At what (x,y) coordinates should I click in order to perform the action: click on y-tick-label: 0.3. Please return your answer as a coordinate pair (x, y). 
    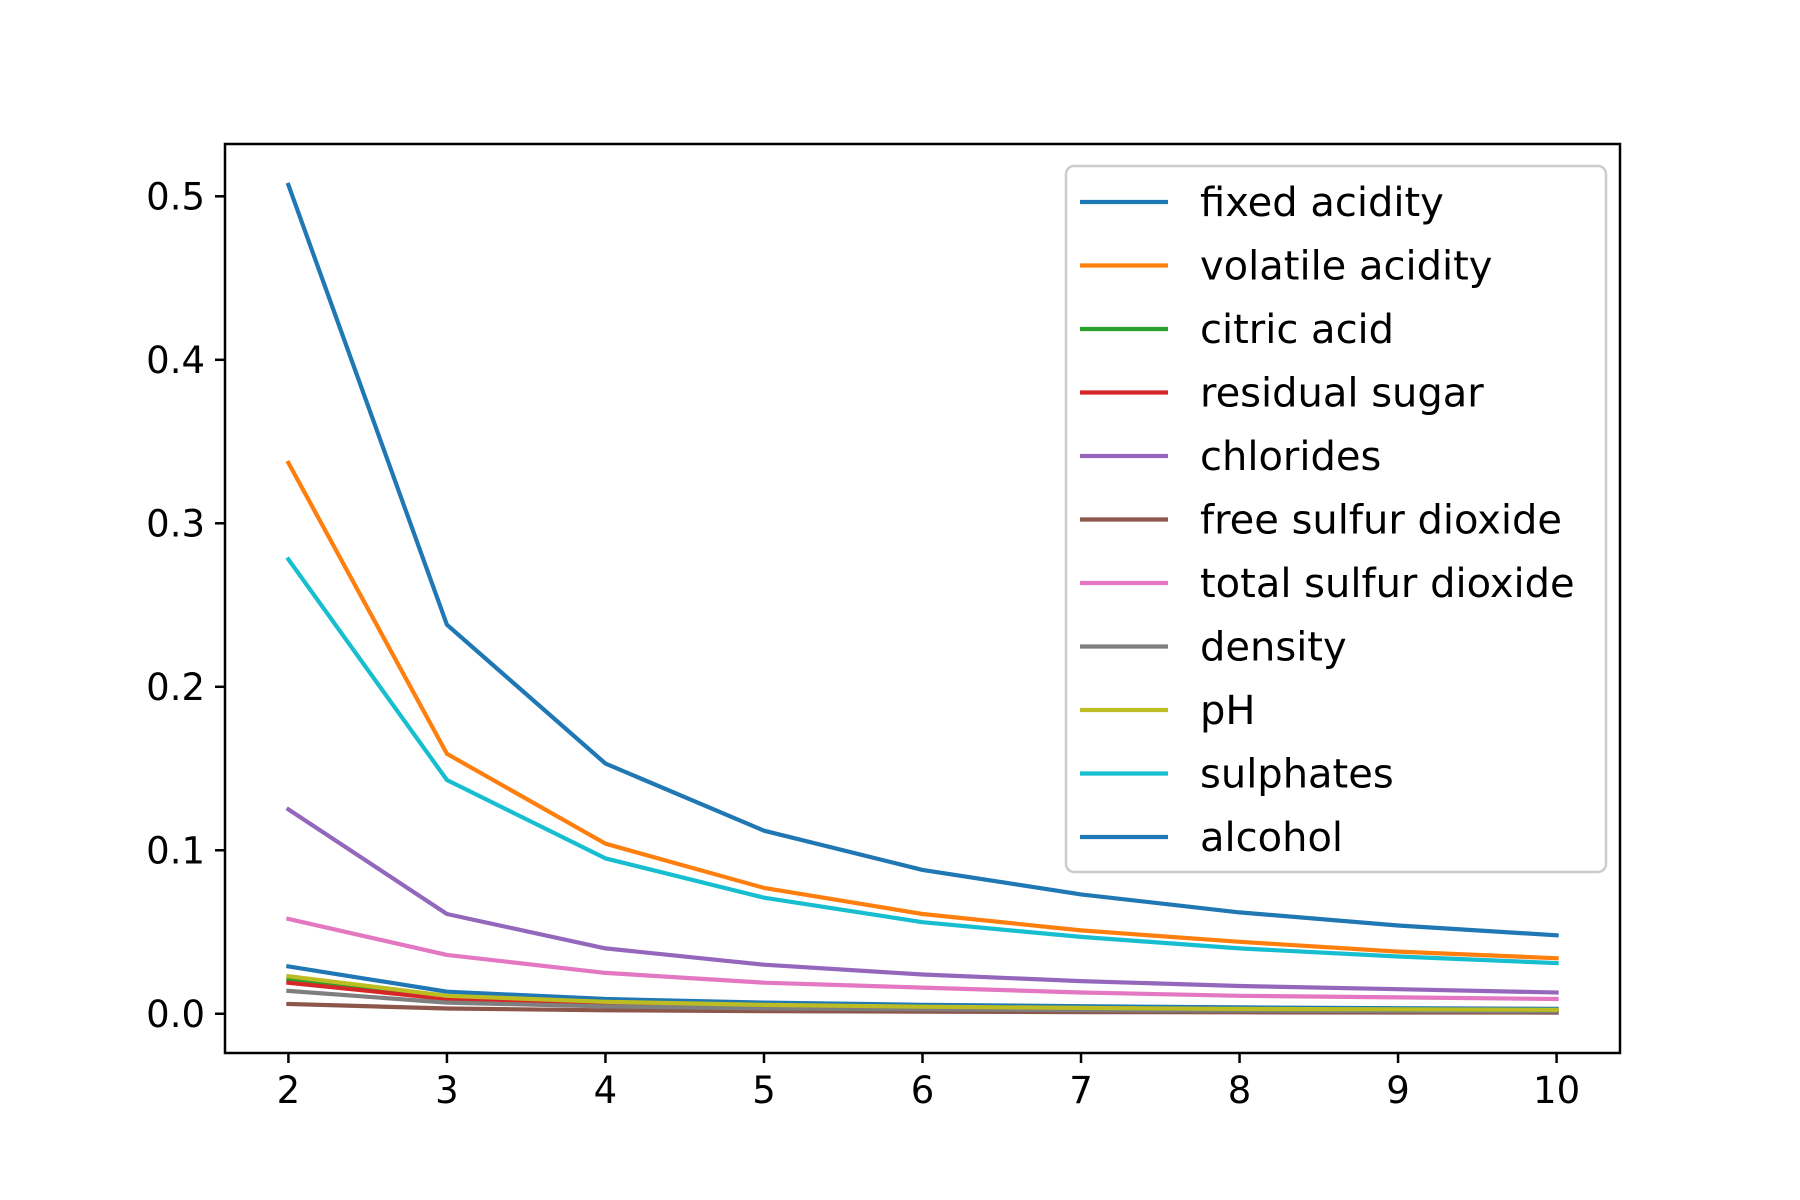
    Looking at the image, I should click on (175, 523).